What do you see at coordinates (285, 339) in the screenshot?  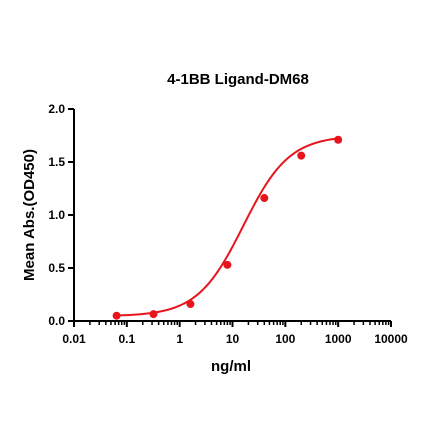 I see `x-tick-label: 100` at bounding box center [285, 339].